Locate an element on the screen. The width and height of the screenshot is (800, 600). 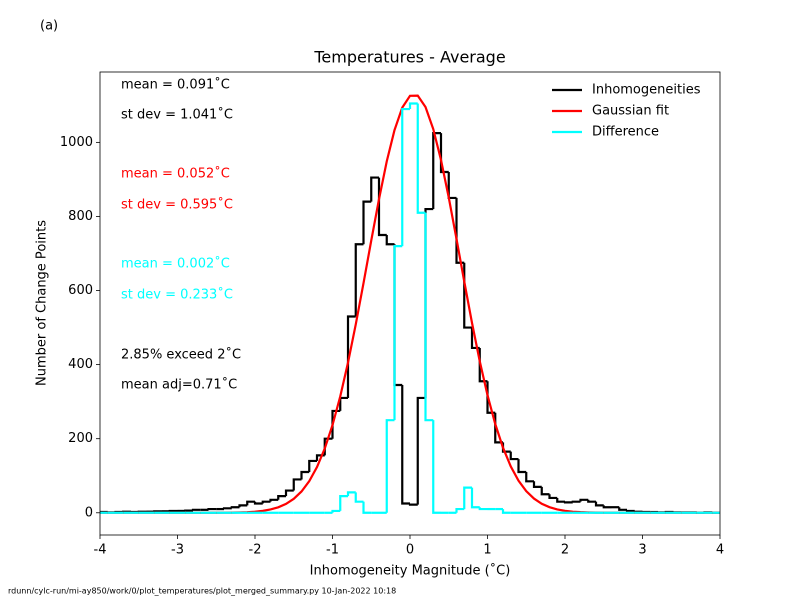
x-tick-label: 3 is located at coordinates (642, 550).